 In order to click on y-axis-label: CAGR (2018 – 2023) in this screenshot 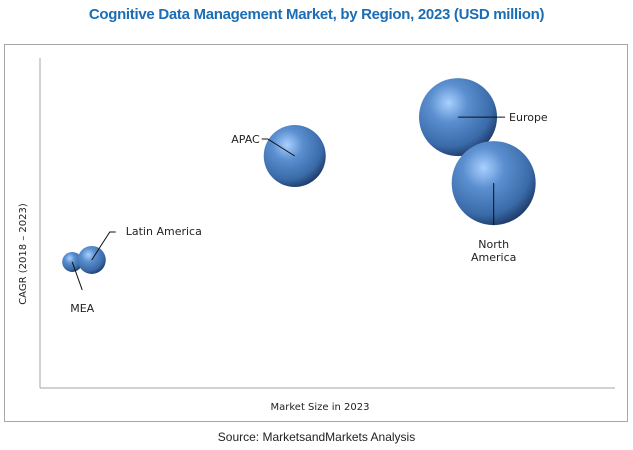, I will do `click(23, 254)`.